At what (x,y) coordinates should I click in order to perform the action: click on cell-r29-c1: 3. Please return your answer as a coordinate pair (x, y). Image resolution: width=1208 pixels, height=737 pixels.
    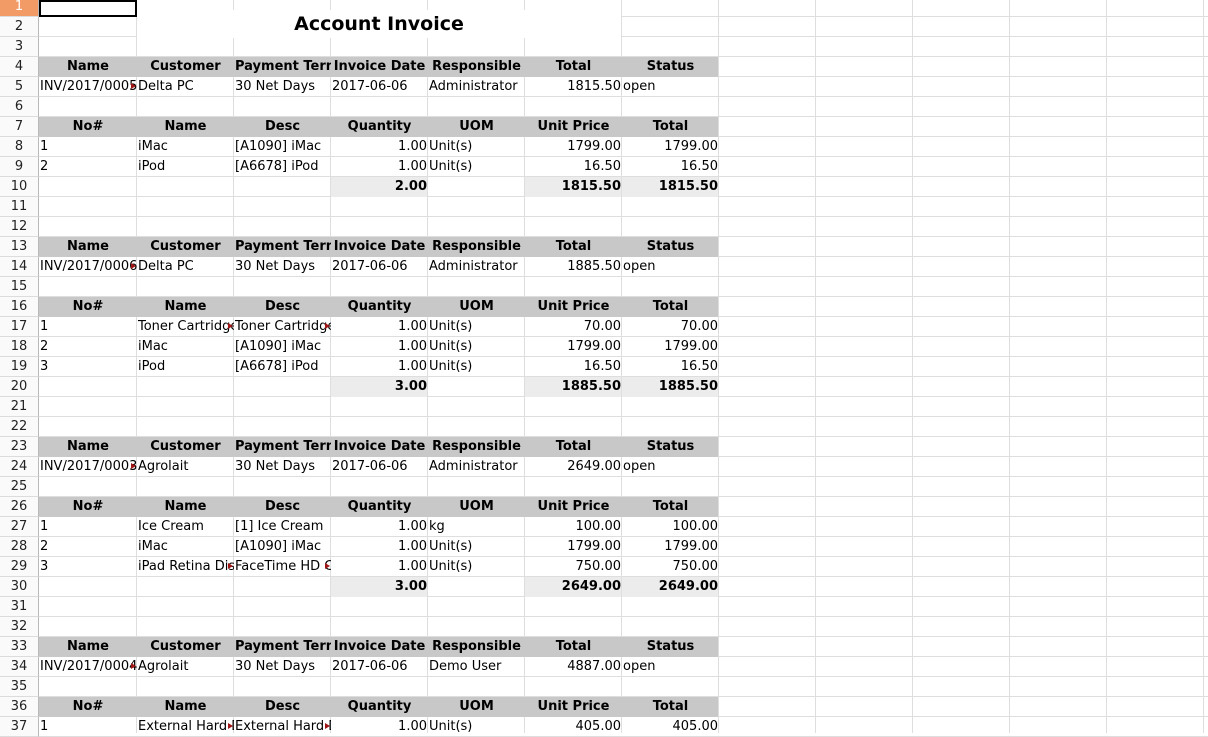
    Looking at the image, I should click on (44, 566).